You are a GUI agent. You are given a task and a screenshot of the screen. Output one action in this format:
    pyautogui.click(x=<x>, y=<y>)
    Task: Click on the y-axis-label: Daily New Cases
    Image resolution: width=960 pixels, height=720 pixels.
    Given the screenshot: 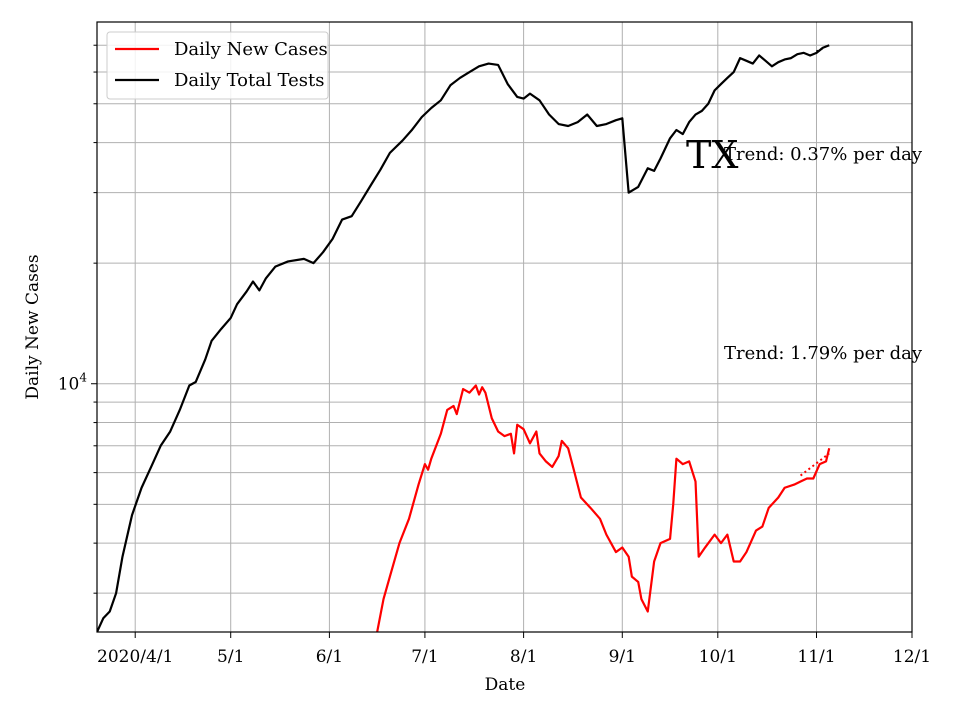 What is the action you would take?
    pyautogui.click(x=33, y=326)
    